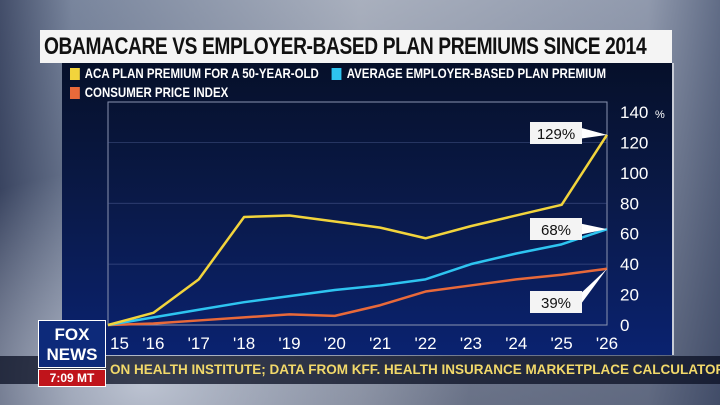 The height and width of the screenshot is (405, 720). I want to click on y-tick-label: 100, so click(634, 173).